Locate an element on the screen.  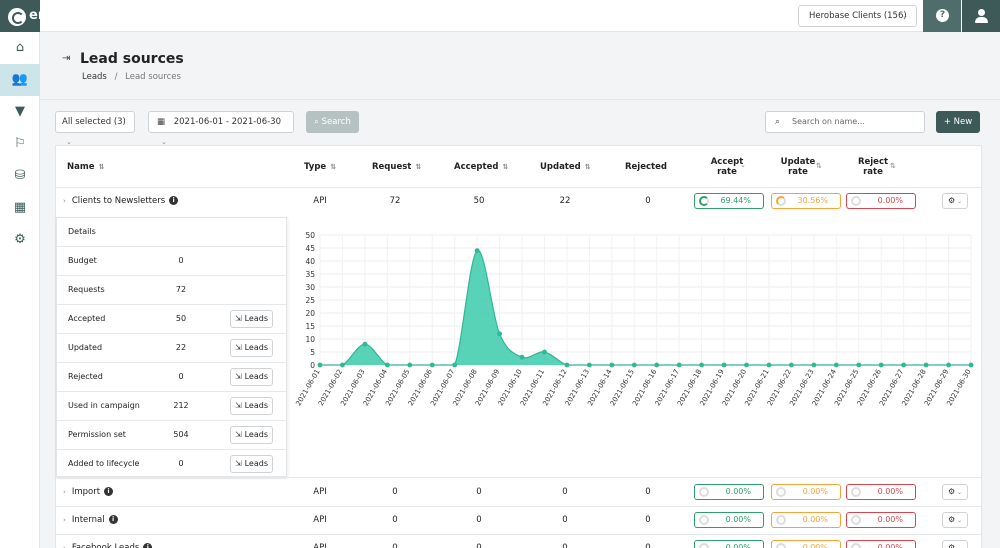
update-rate-badge: 0.00% is located at coordinates (806, 520).